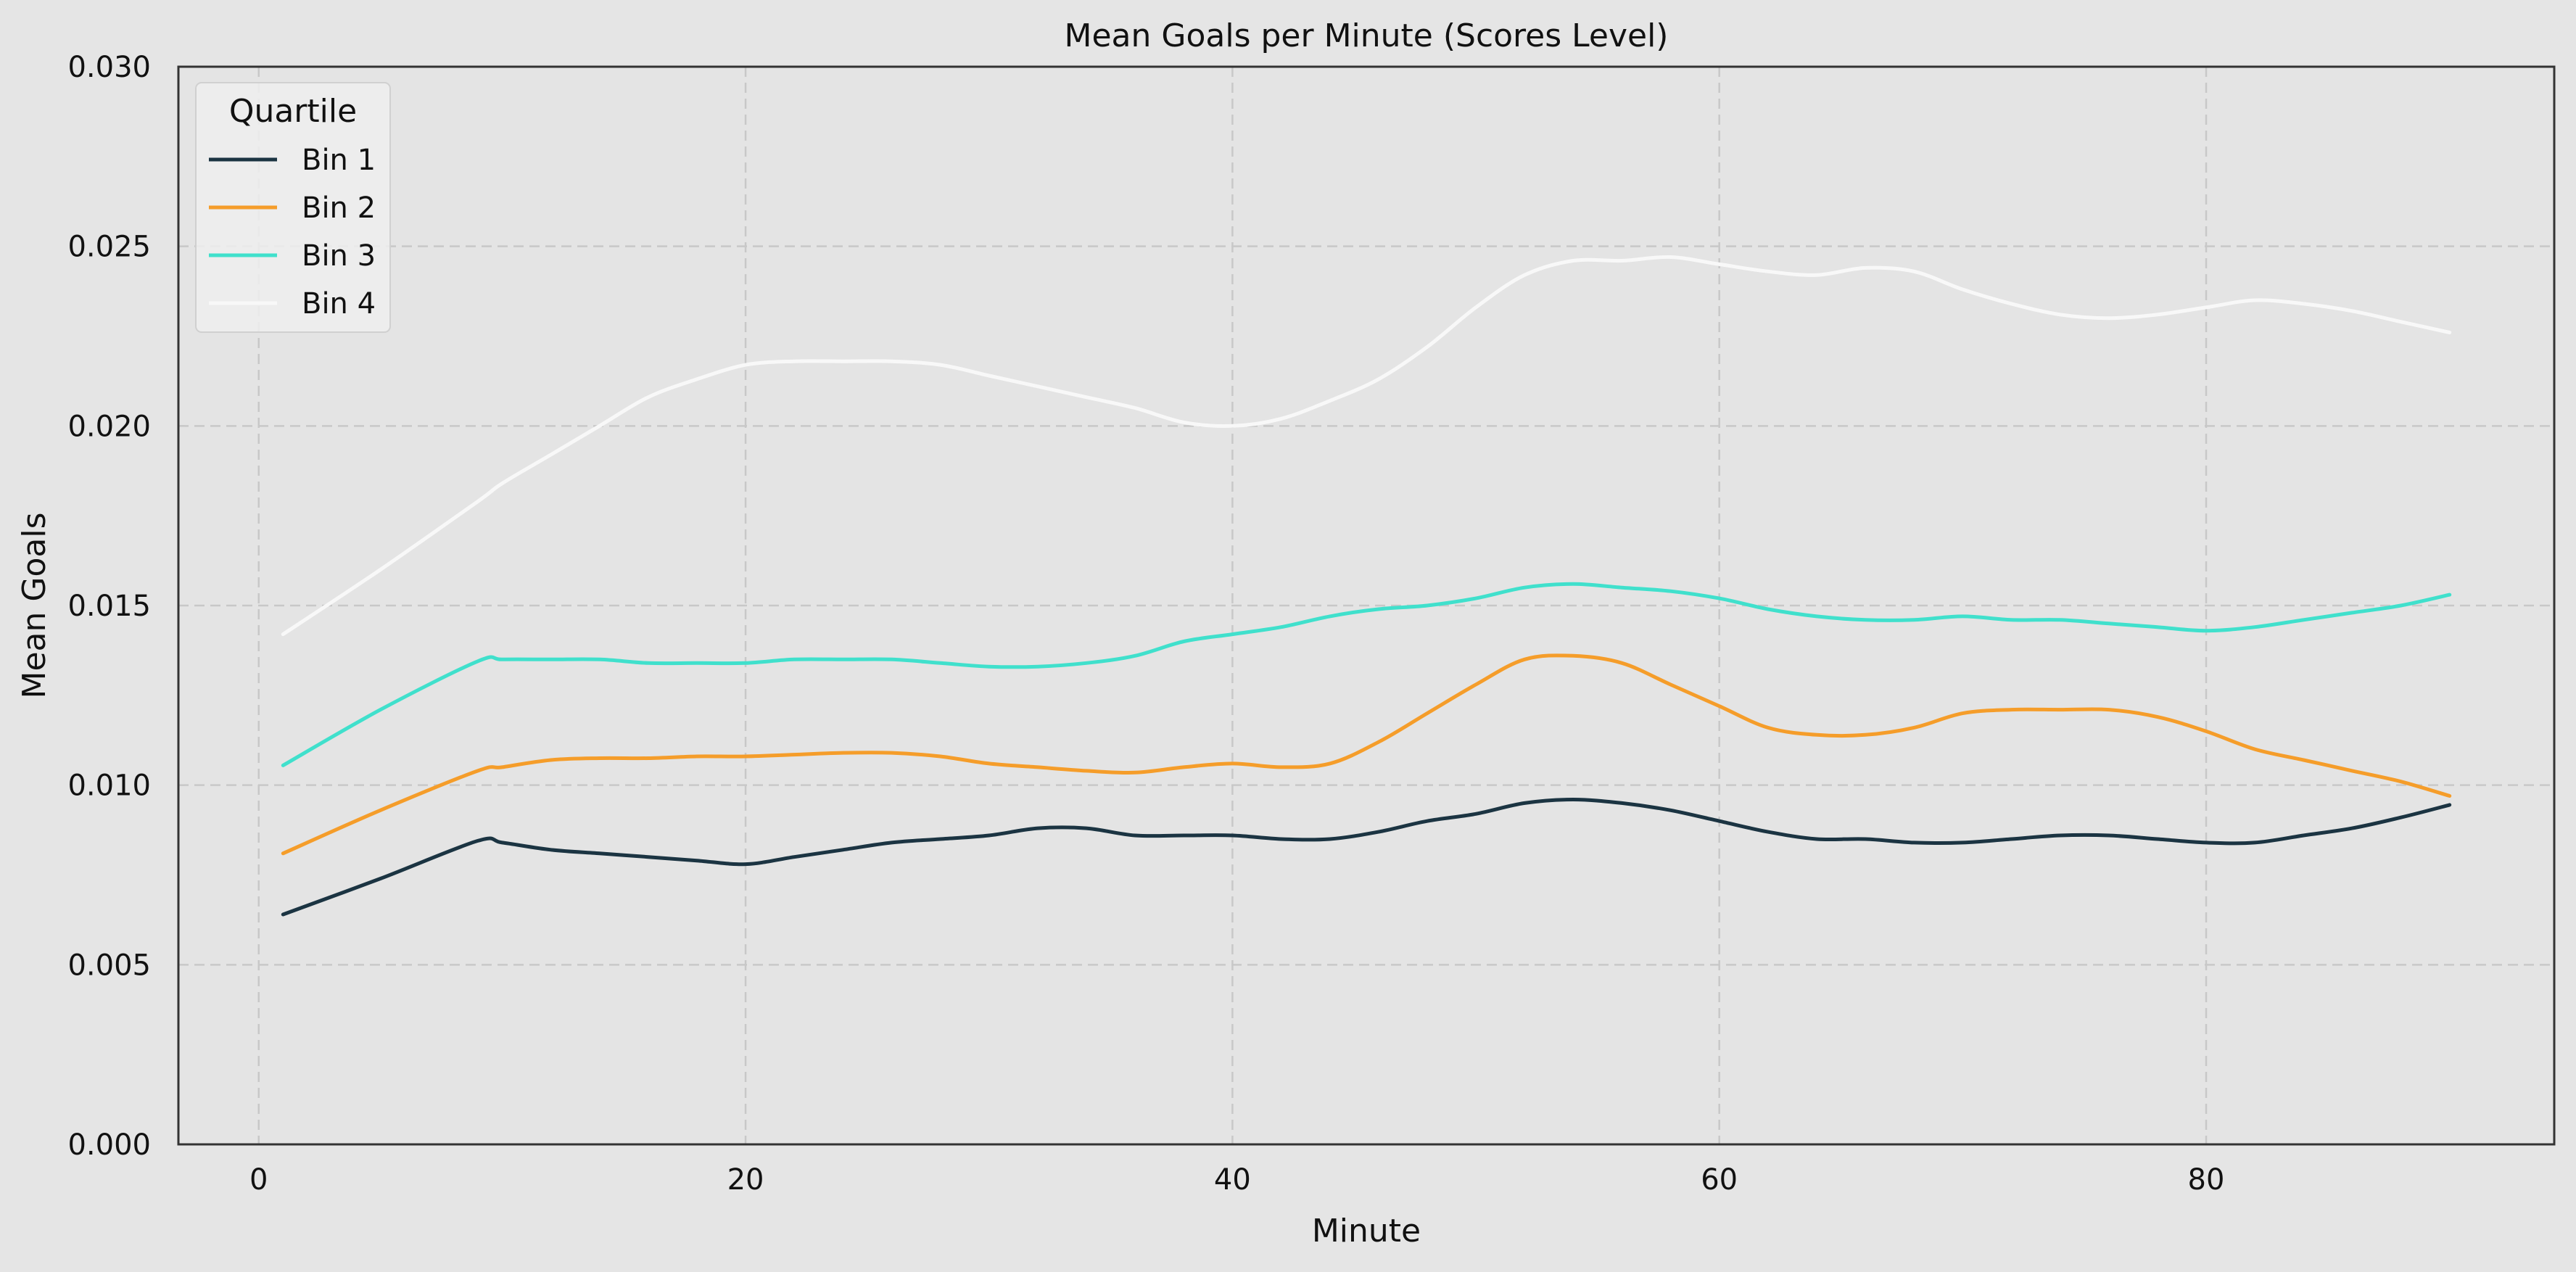 Image resolution: width=2576 pixels, height=1272 pixels. I want to click on x-tick-label: 60, so click(1720, 1180).